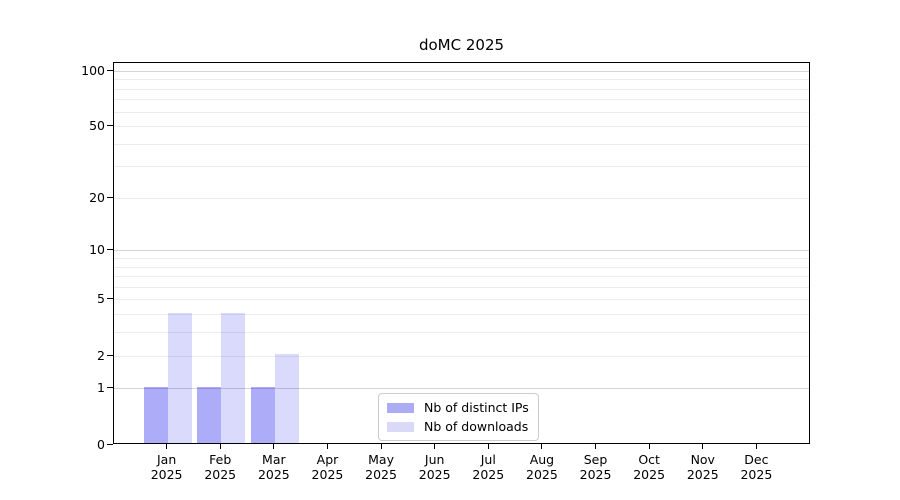  What do you see at coordinates (101, 444) in the screenshot?
I see `y-tick-label: 0` at bounding box center [101, 444].